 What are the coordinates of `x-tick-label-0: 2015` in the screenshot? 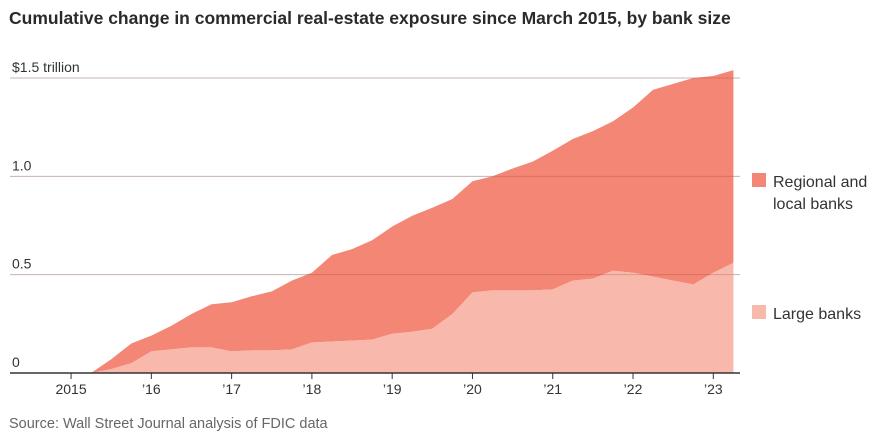 It's located at (70, 389).